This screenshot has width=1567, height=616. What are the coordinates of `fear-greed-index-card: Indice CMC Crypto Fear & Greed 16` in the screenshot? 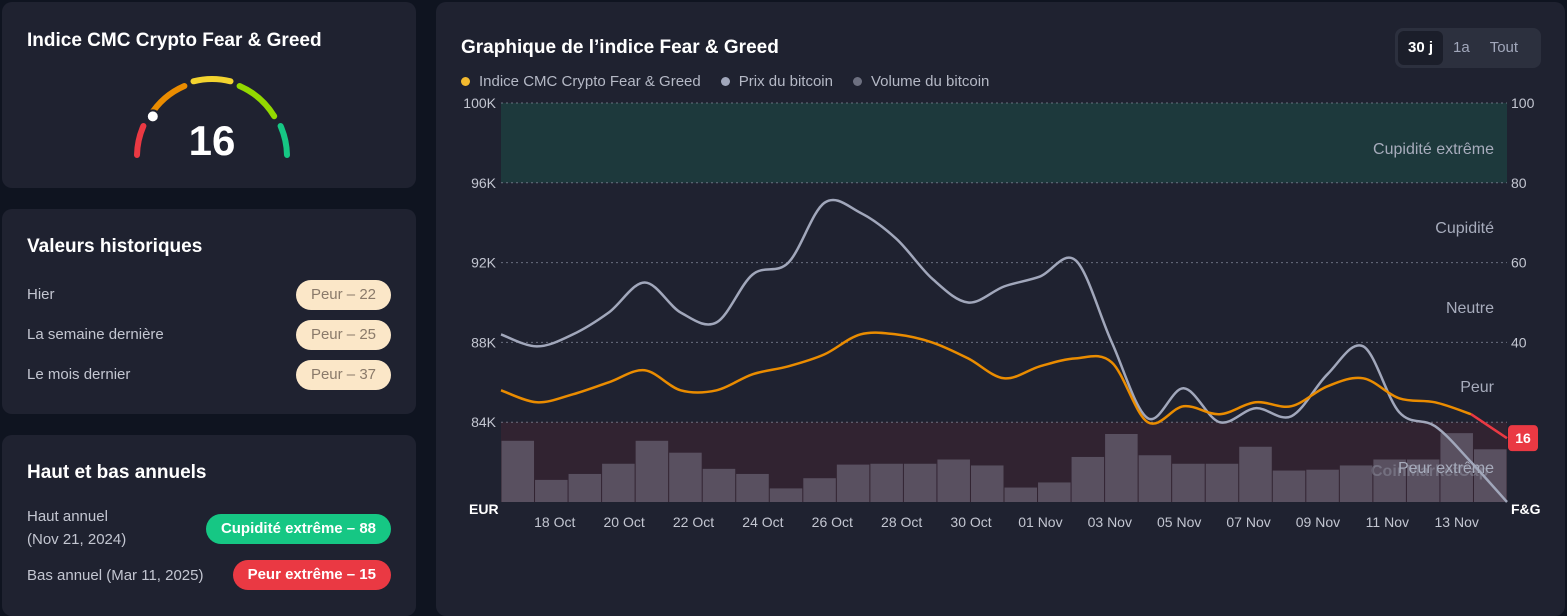 It's located at (209, 95).